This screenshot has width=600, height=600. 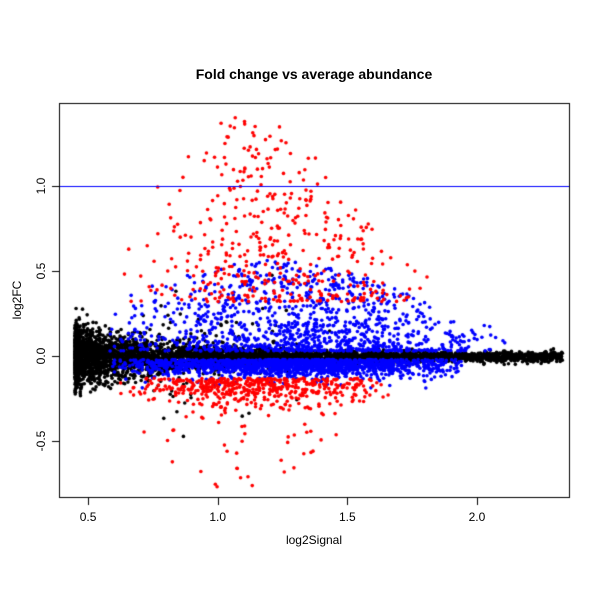 What do you see at coordinates (477, 517) in the screenshot?
I see `x-tick-label: 2.0` at bounding box center [477, 517].